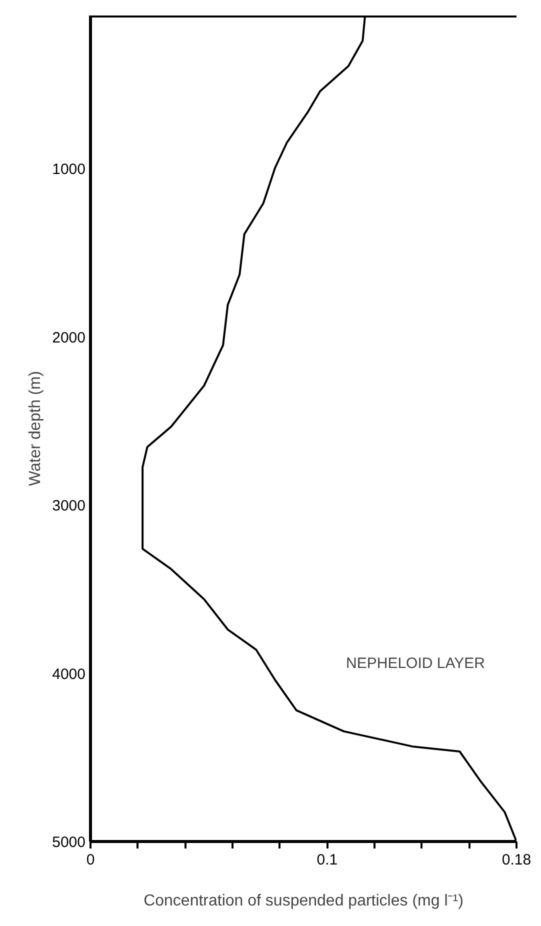 The image size is (541, 926). Describe the element at coordinates (69, 337) in the screenshot. I see `y-tick-label: 2000` at that location.